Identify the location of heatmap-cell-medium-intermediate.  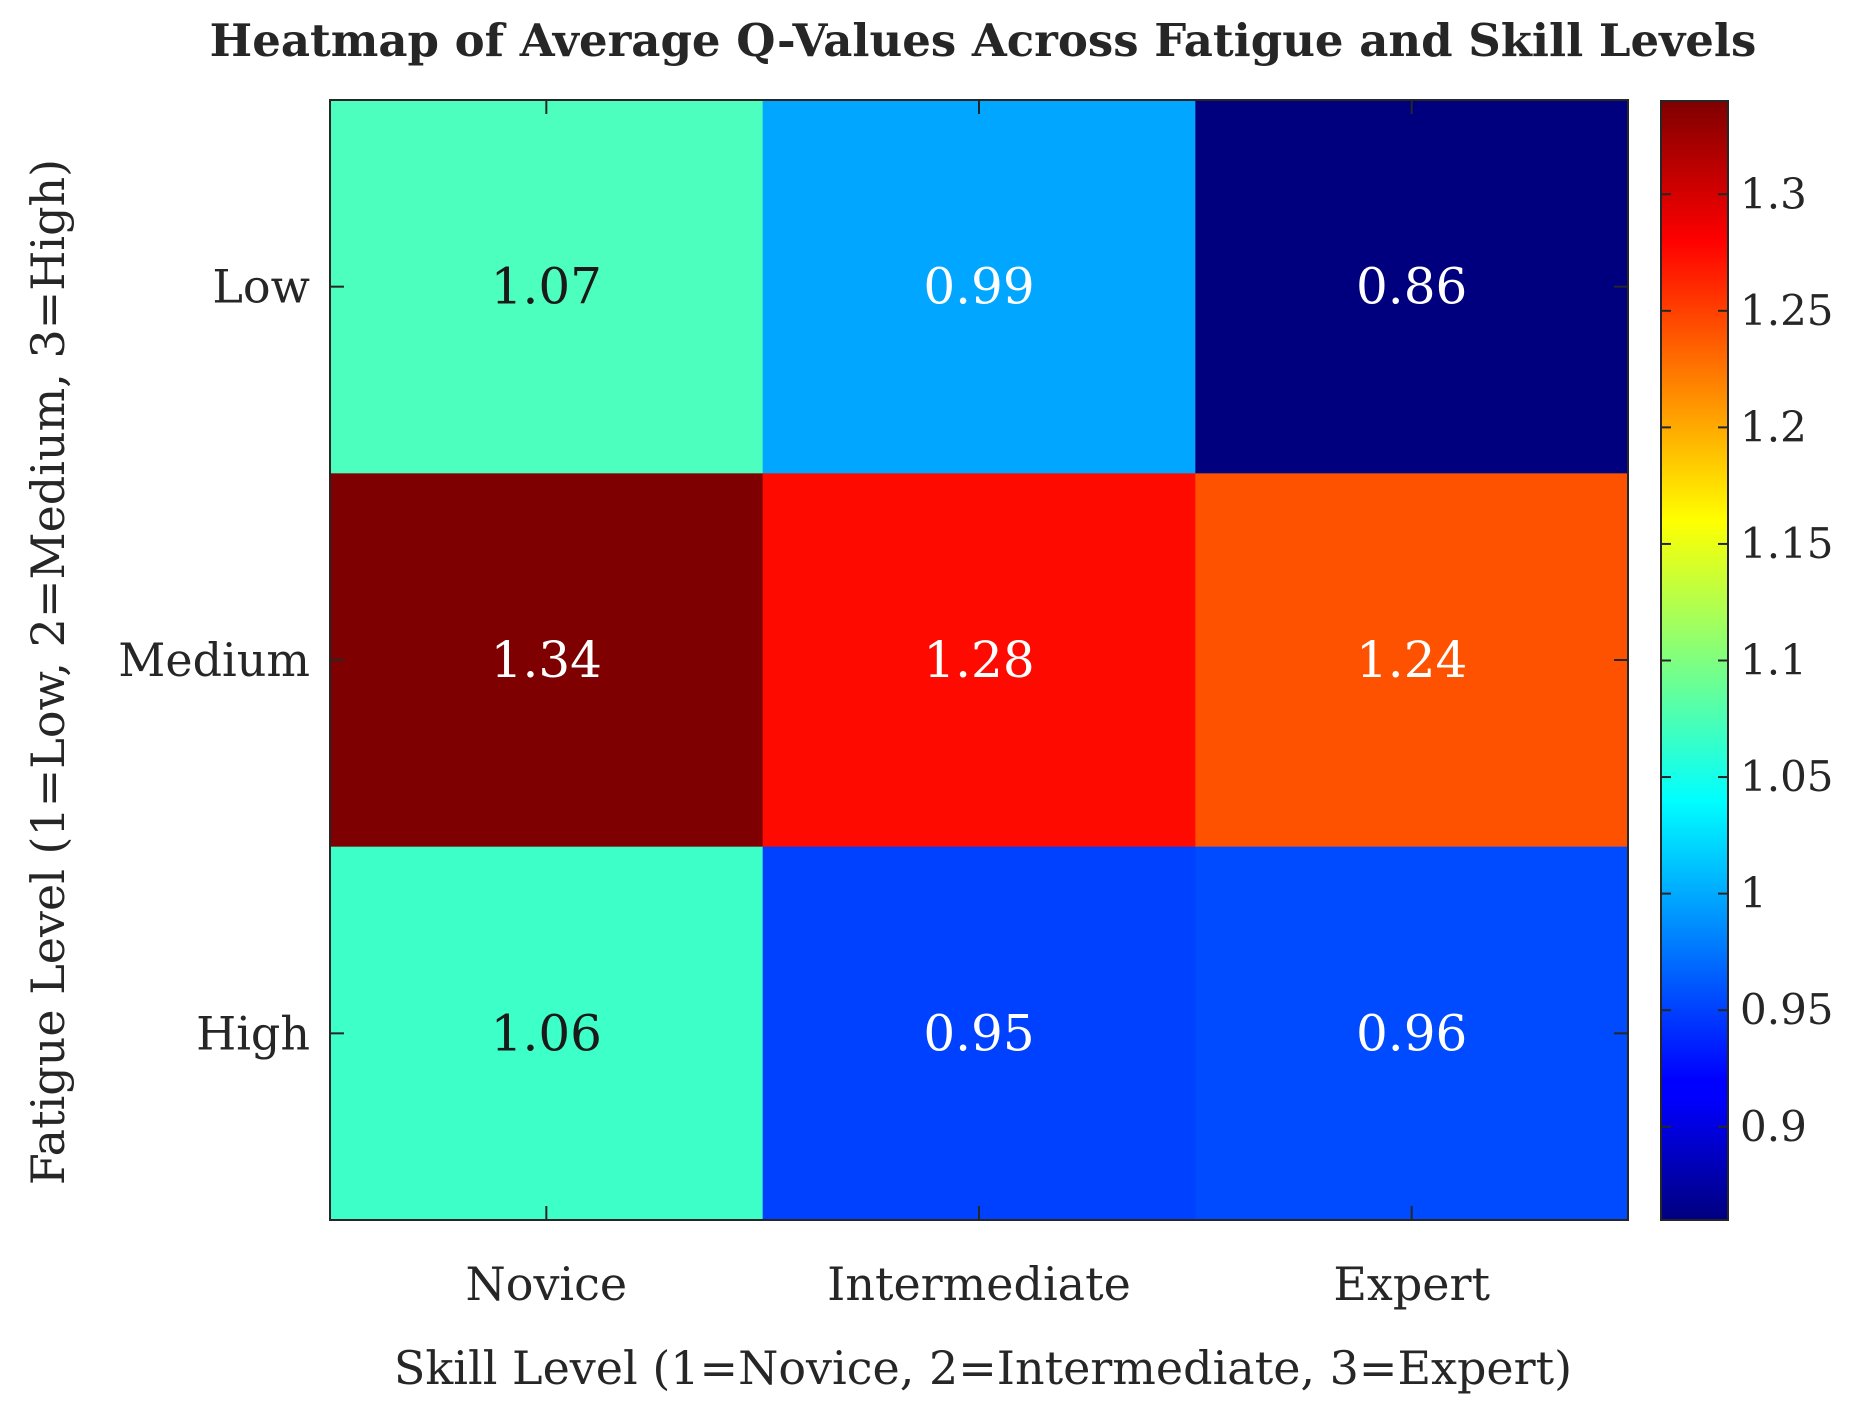
(979, 660).